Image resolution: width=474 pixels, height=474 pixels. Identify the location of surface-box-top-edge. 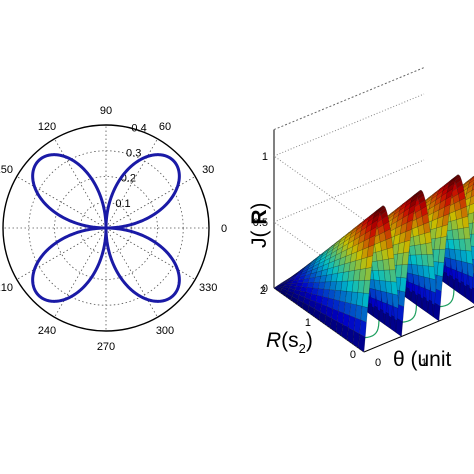
(349, 99).